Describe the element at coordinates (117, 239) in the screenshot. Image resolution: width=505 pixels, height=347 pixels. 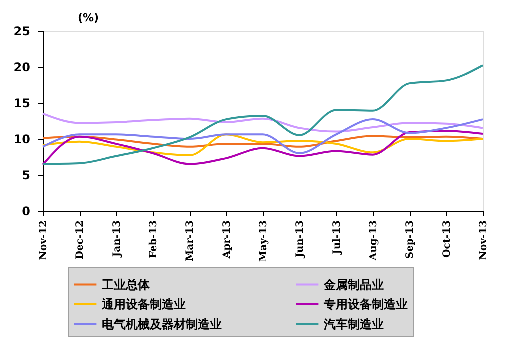
I see `x-tick-label: Jan-13` at that location.